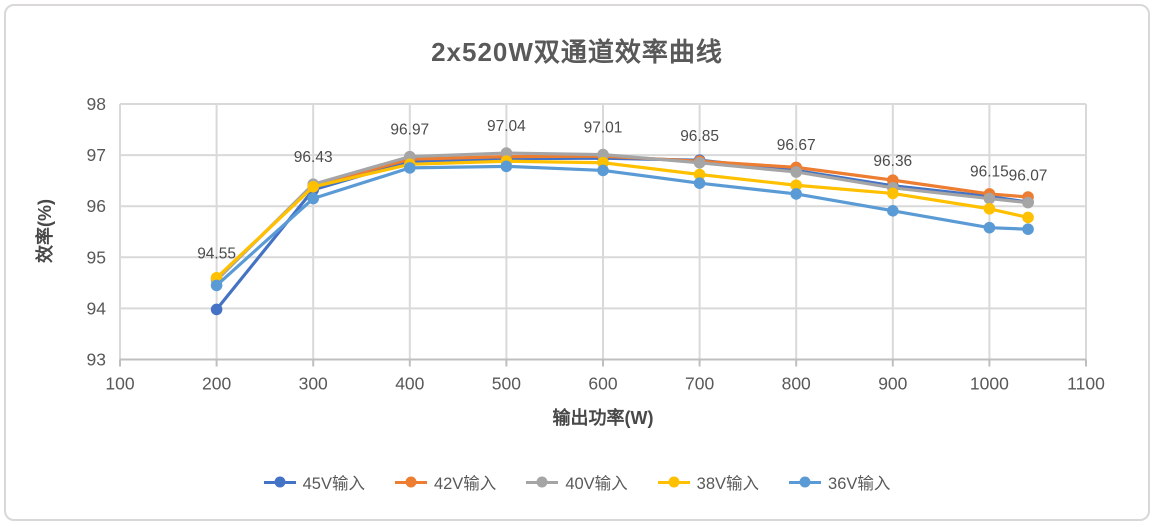  What do you see at coordinates (728, 484) in the screenshot?
I see `legend-label: 38V输入` at bounding box center [728, 484].